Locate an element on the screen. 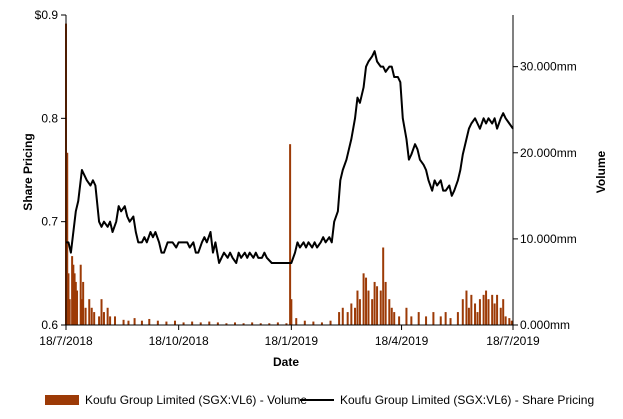 The image size is (623, 419). legend-label-volume: Koufu Group Limited (SGX:VL6) - Volume is located at coordinates (196, 400).